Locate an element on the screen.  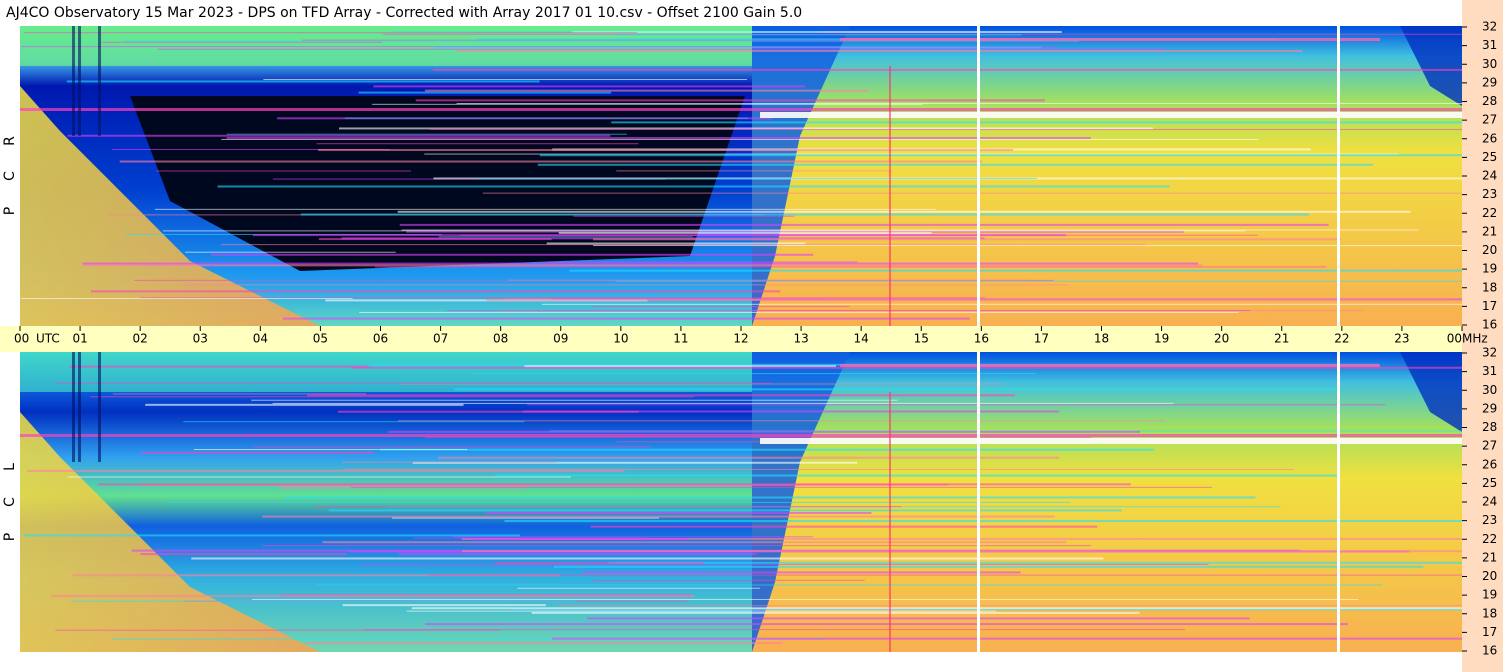
polarization-label: C is located at coordinates (10, 176).